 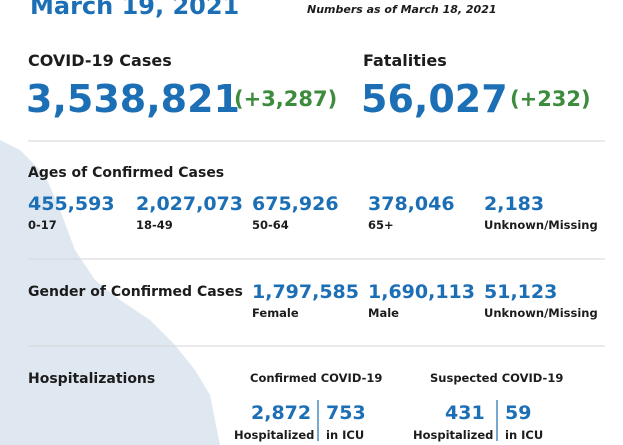 I want to click on gender-label: Unknown/Missing, so click(x=541, y=313).